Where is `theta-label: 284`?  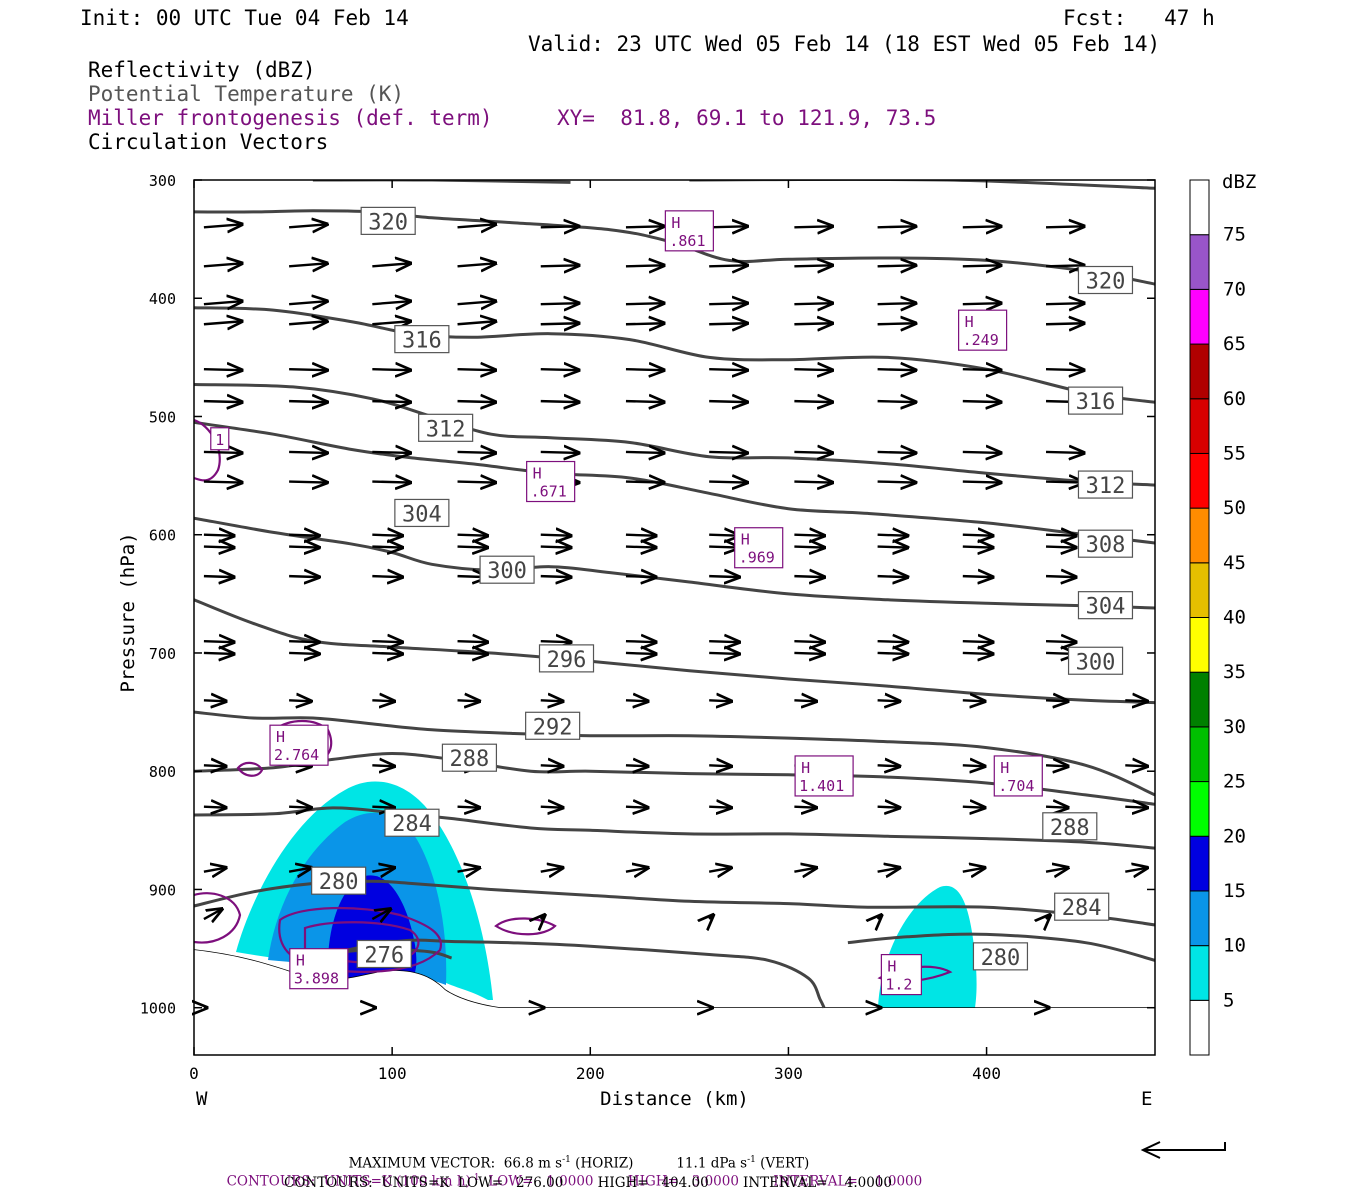
theta-label: 284 is located at coordinates (412, 824).